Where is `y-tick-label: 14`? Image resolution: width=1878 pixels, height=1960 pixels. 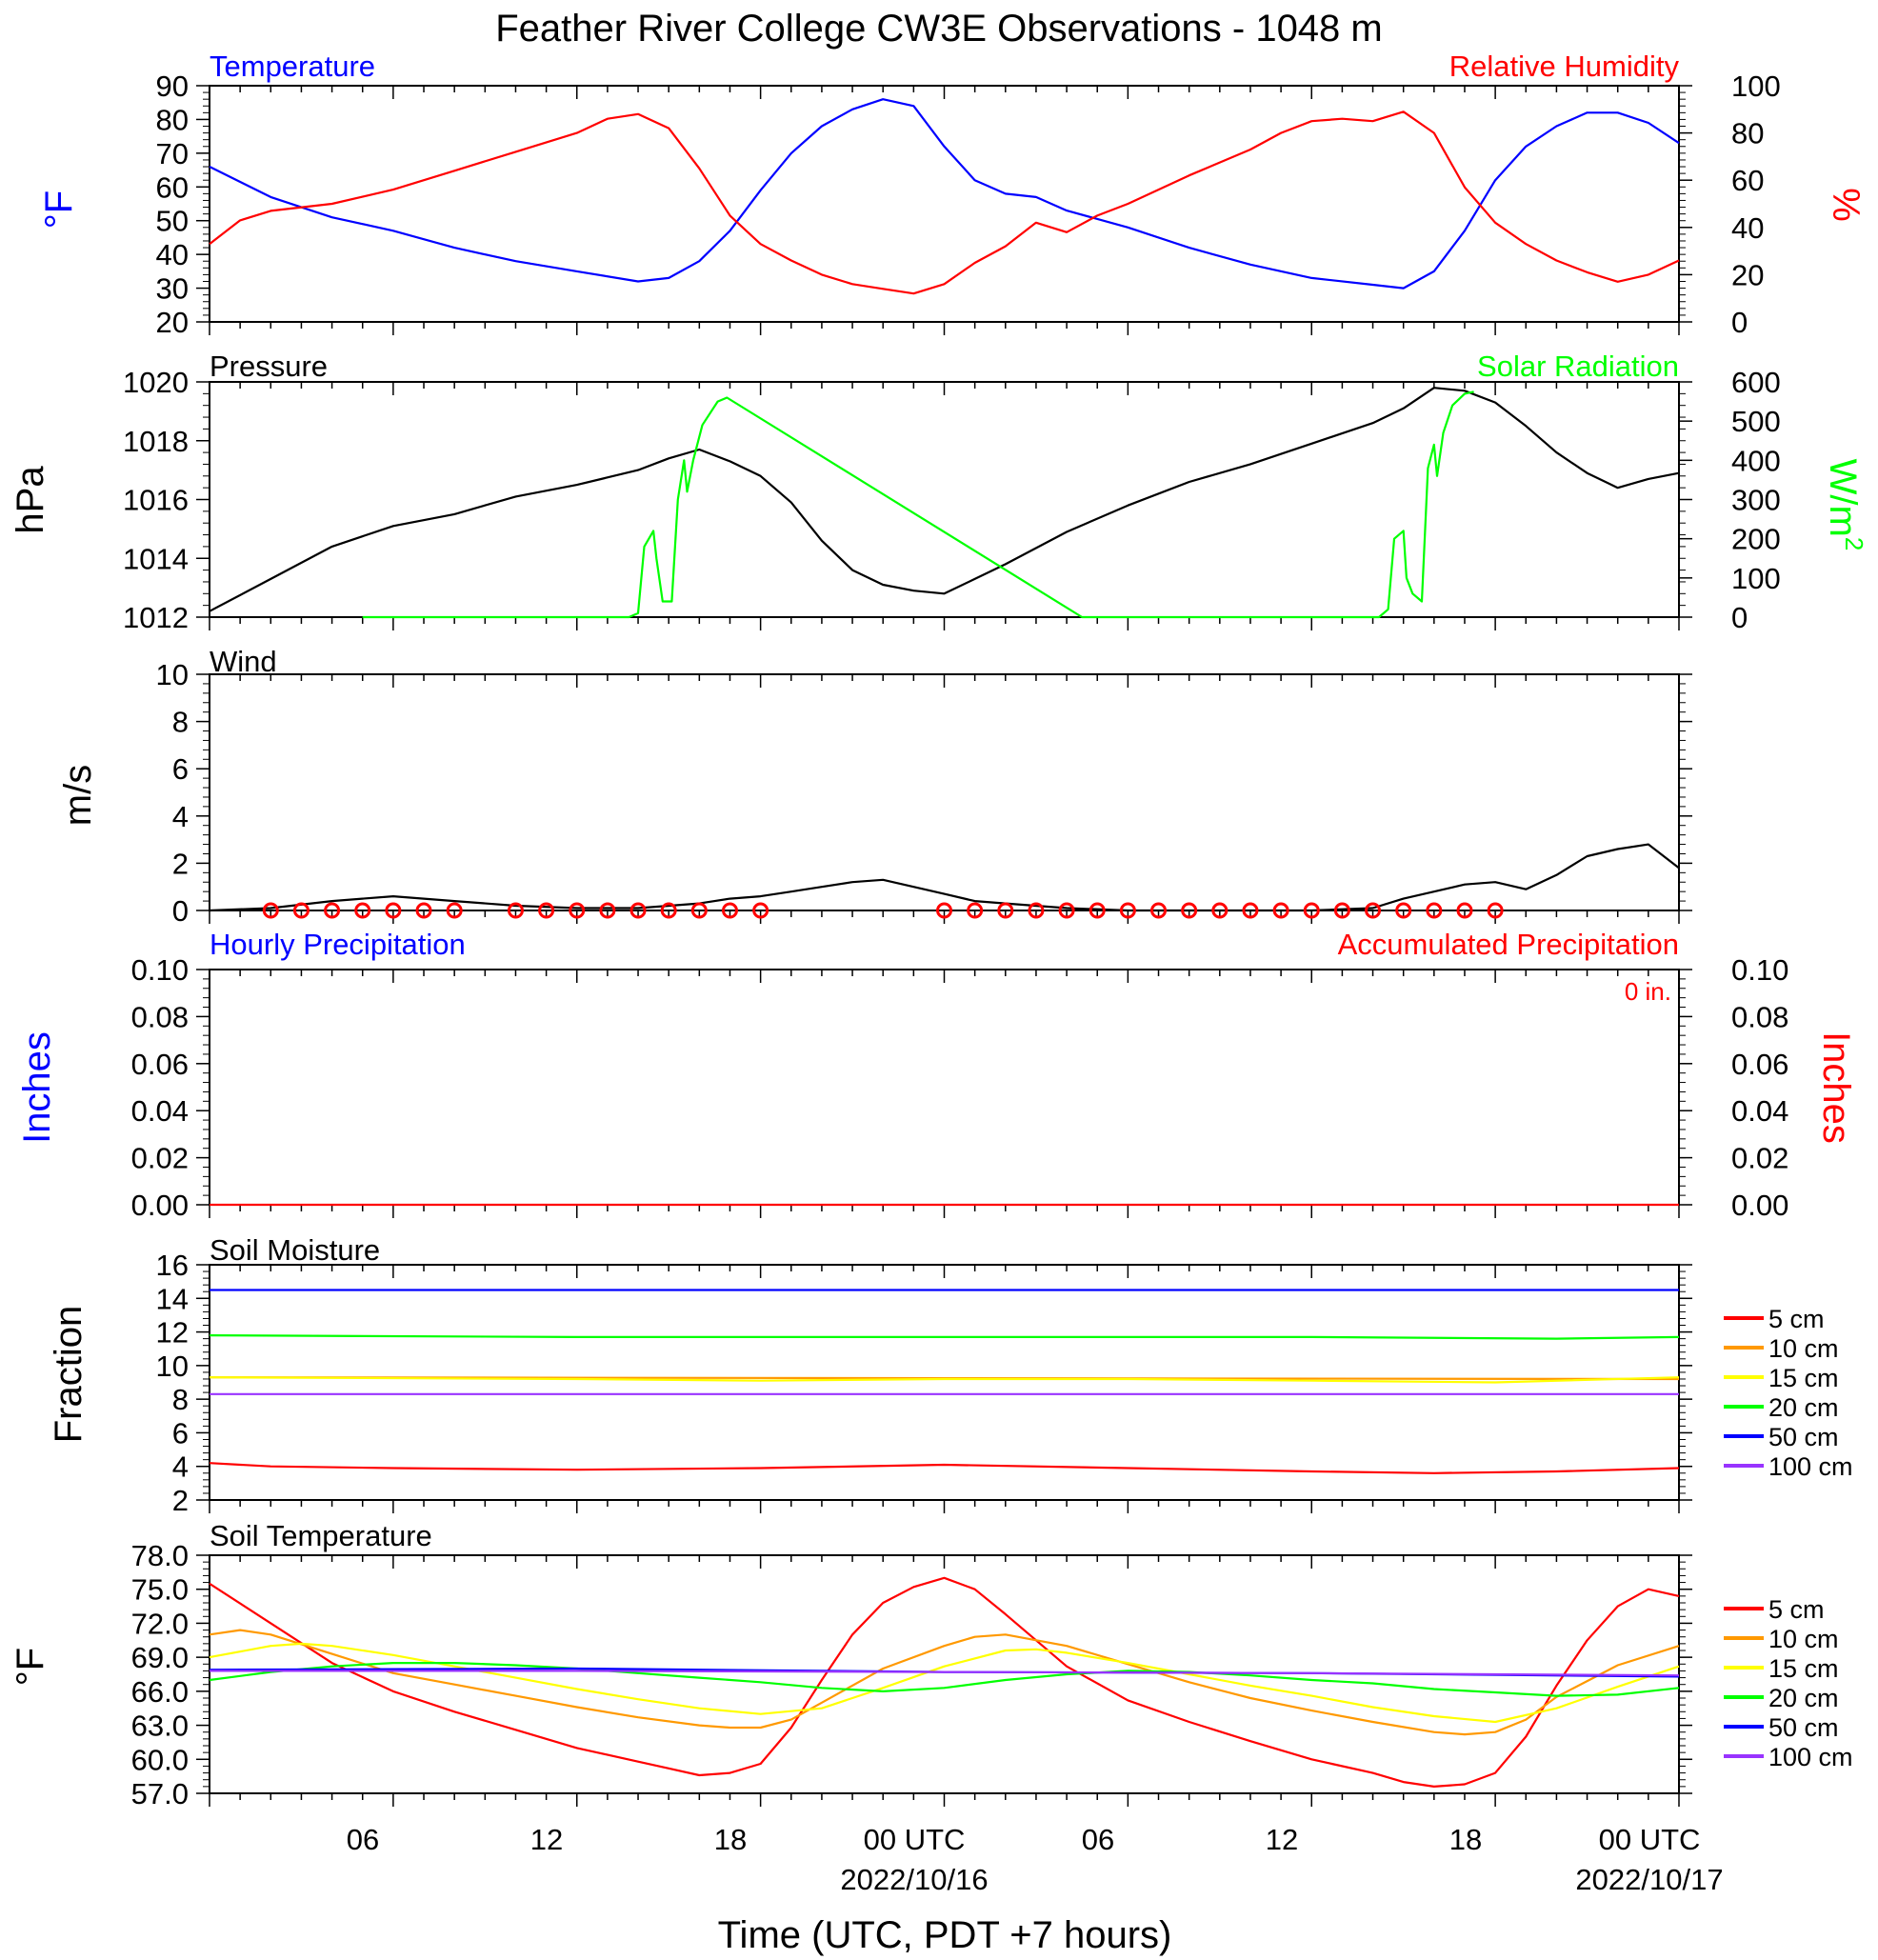
y-tick-label: 14 is located at coordinates (172, 1298).